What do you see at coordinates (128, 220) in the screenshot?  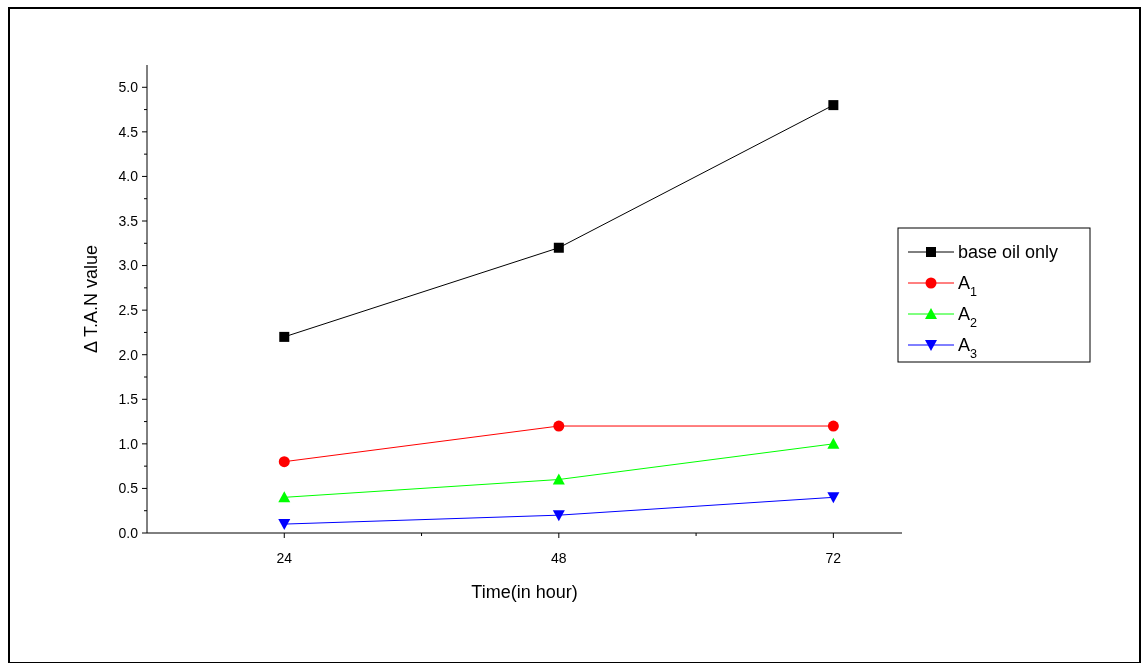 I see `y-tick-label: 3.5` at bounding box center [128, 220].